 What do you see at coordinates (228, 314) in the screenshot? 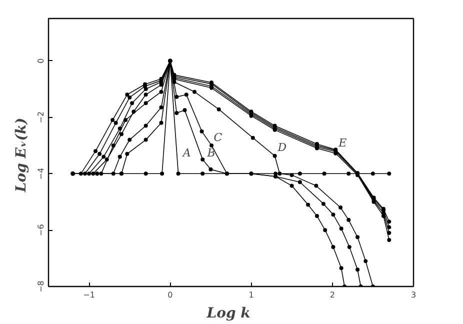
I see `x-axis-title: Log k` at bounding box center [228, 314].